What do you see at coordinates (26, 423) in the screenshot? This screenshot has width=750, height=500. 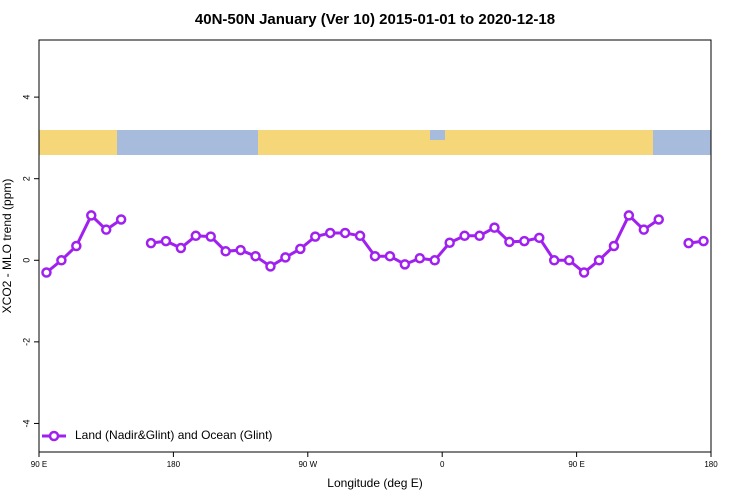 I see `y-tick-label: -4` at bounding box center [26, 423].